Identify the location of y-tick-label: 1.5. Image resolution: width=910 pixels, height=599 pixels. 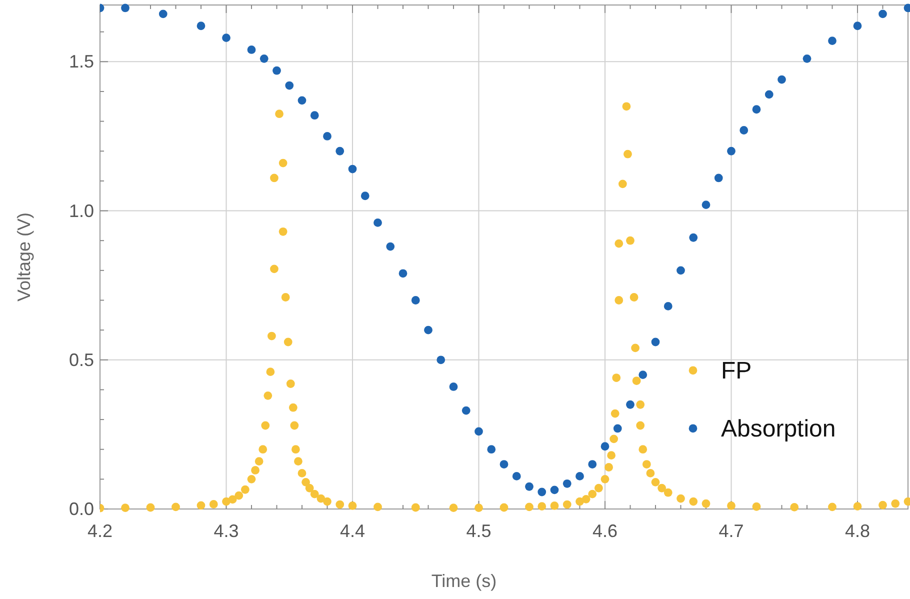
(81, 62).